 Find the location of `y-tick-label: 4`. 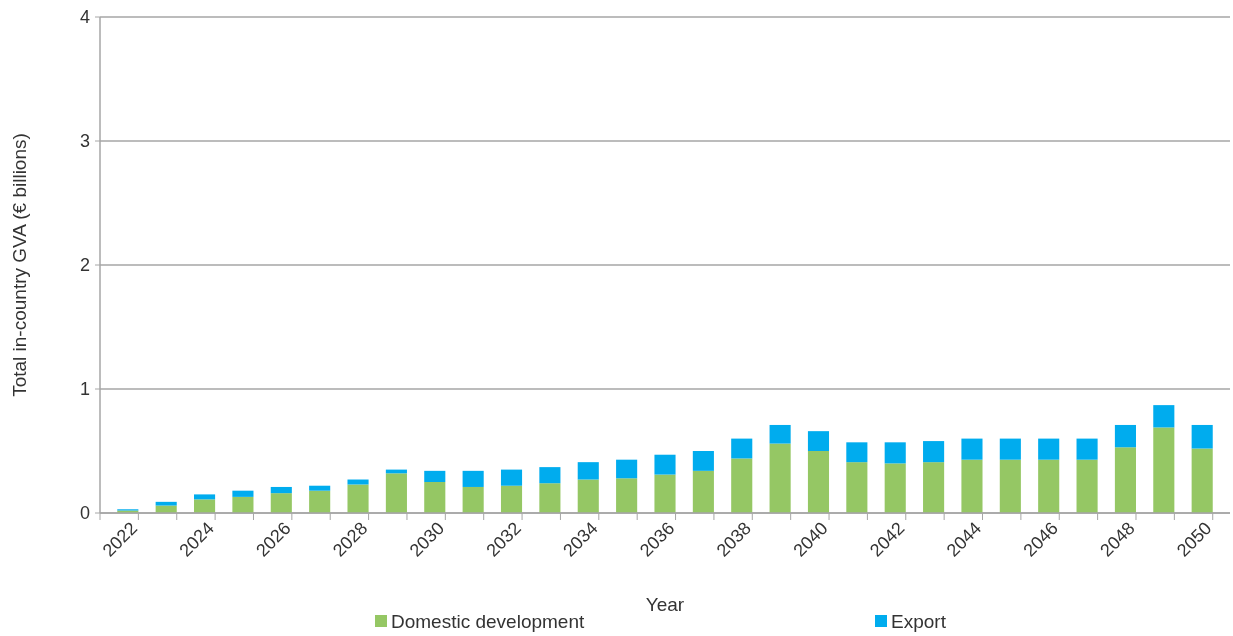

y-tick-label: 4 is located at coordinates (84, 17).